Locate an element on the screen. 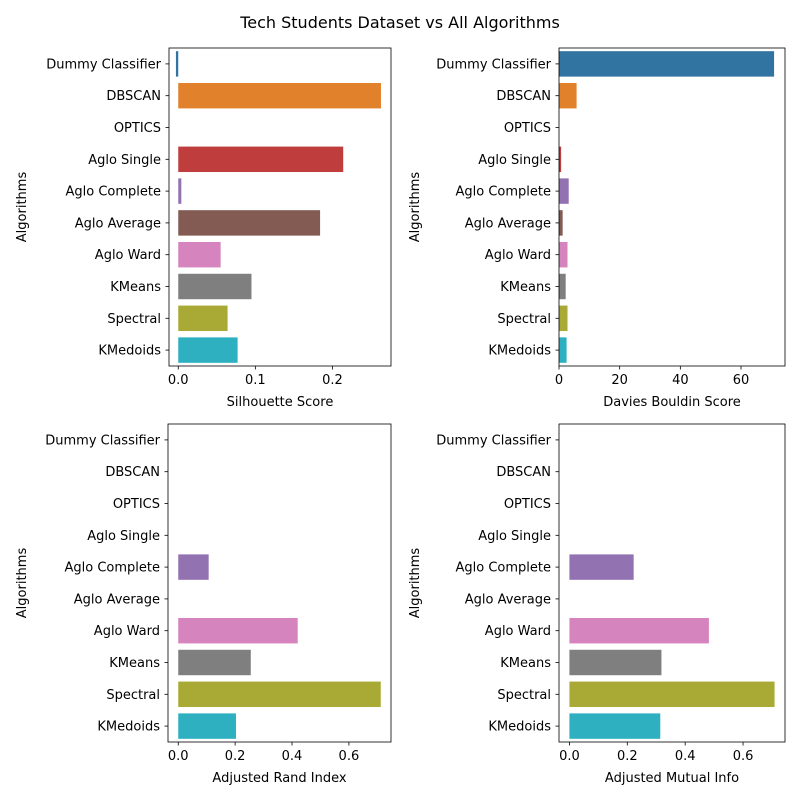 The image size is (800, 804). x-tick-label: 60 is located at coordinates (741, 380).